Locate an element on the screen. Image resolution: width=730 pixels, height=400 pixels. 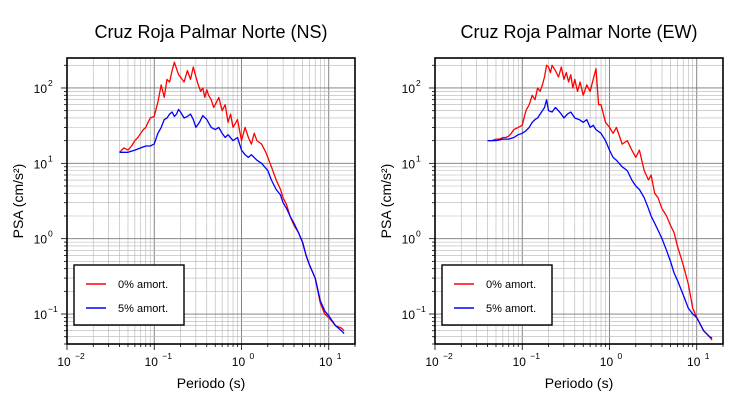
chart-title: Cruz Roja Palmar Norte (NS) is located at coordinates (210, 32).